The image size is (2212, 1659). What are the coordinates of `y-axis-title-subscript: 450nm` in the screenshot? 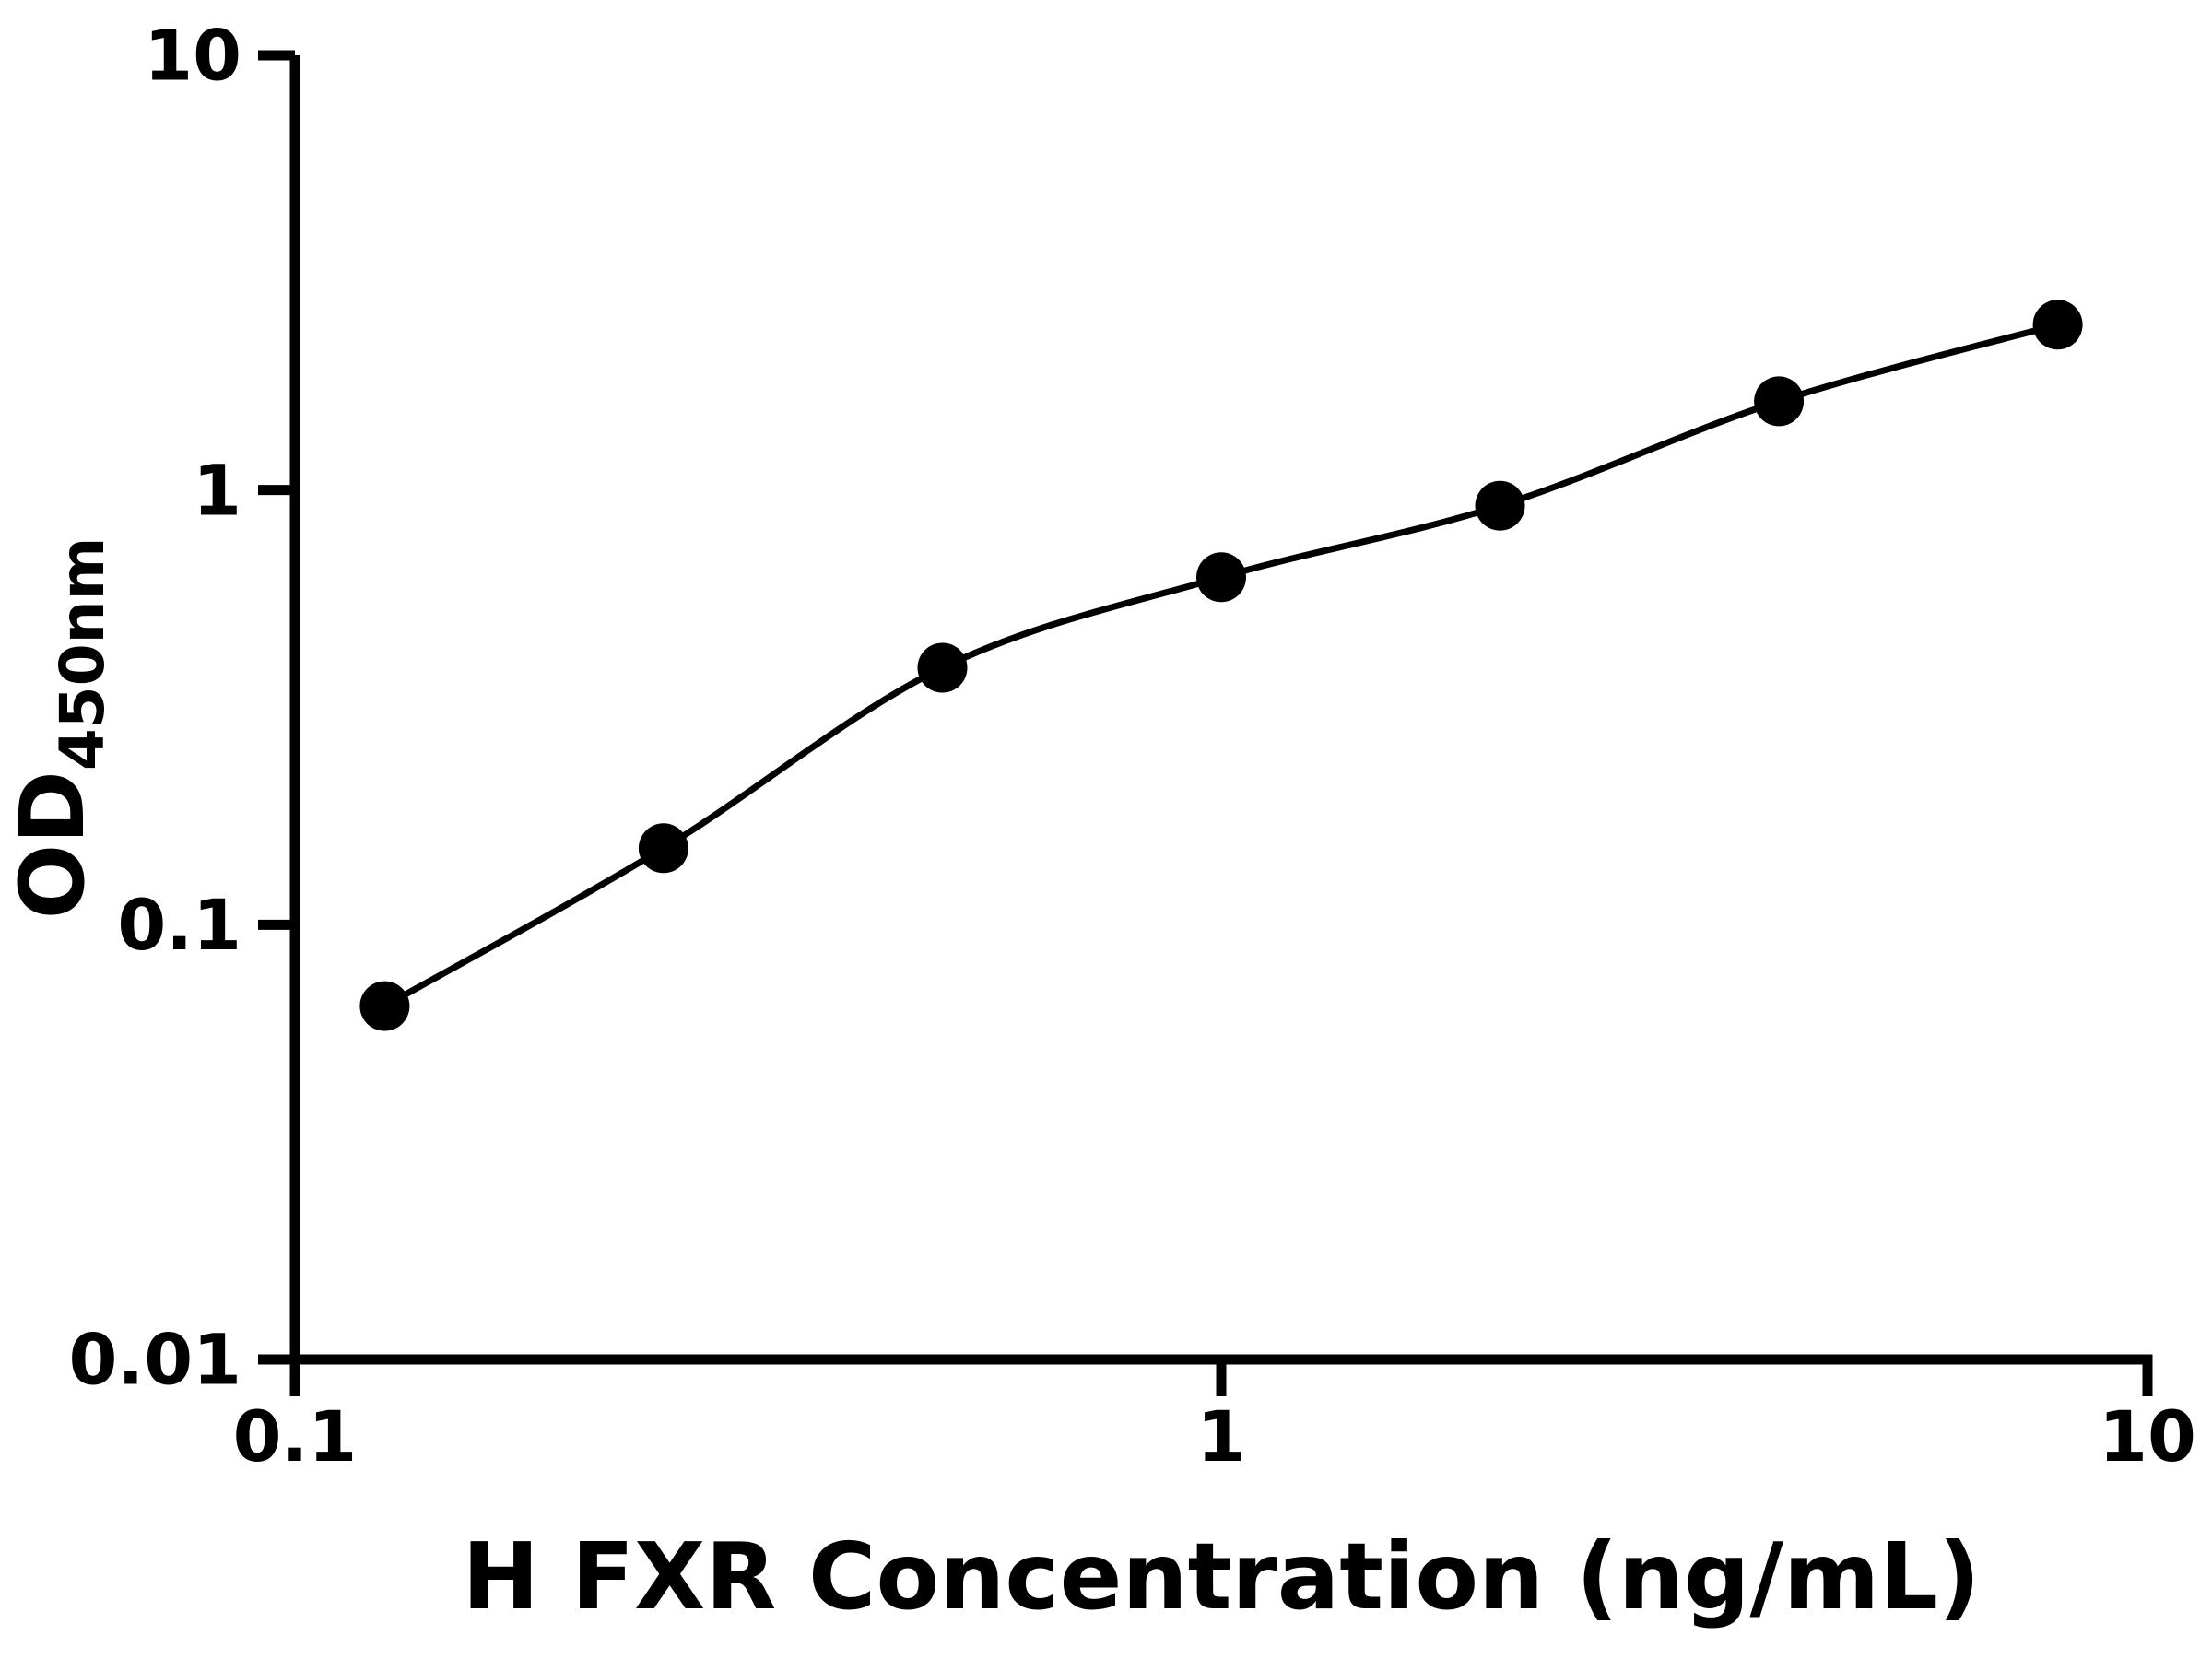 It's located at (82, 654).